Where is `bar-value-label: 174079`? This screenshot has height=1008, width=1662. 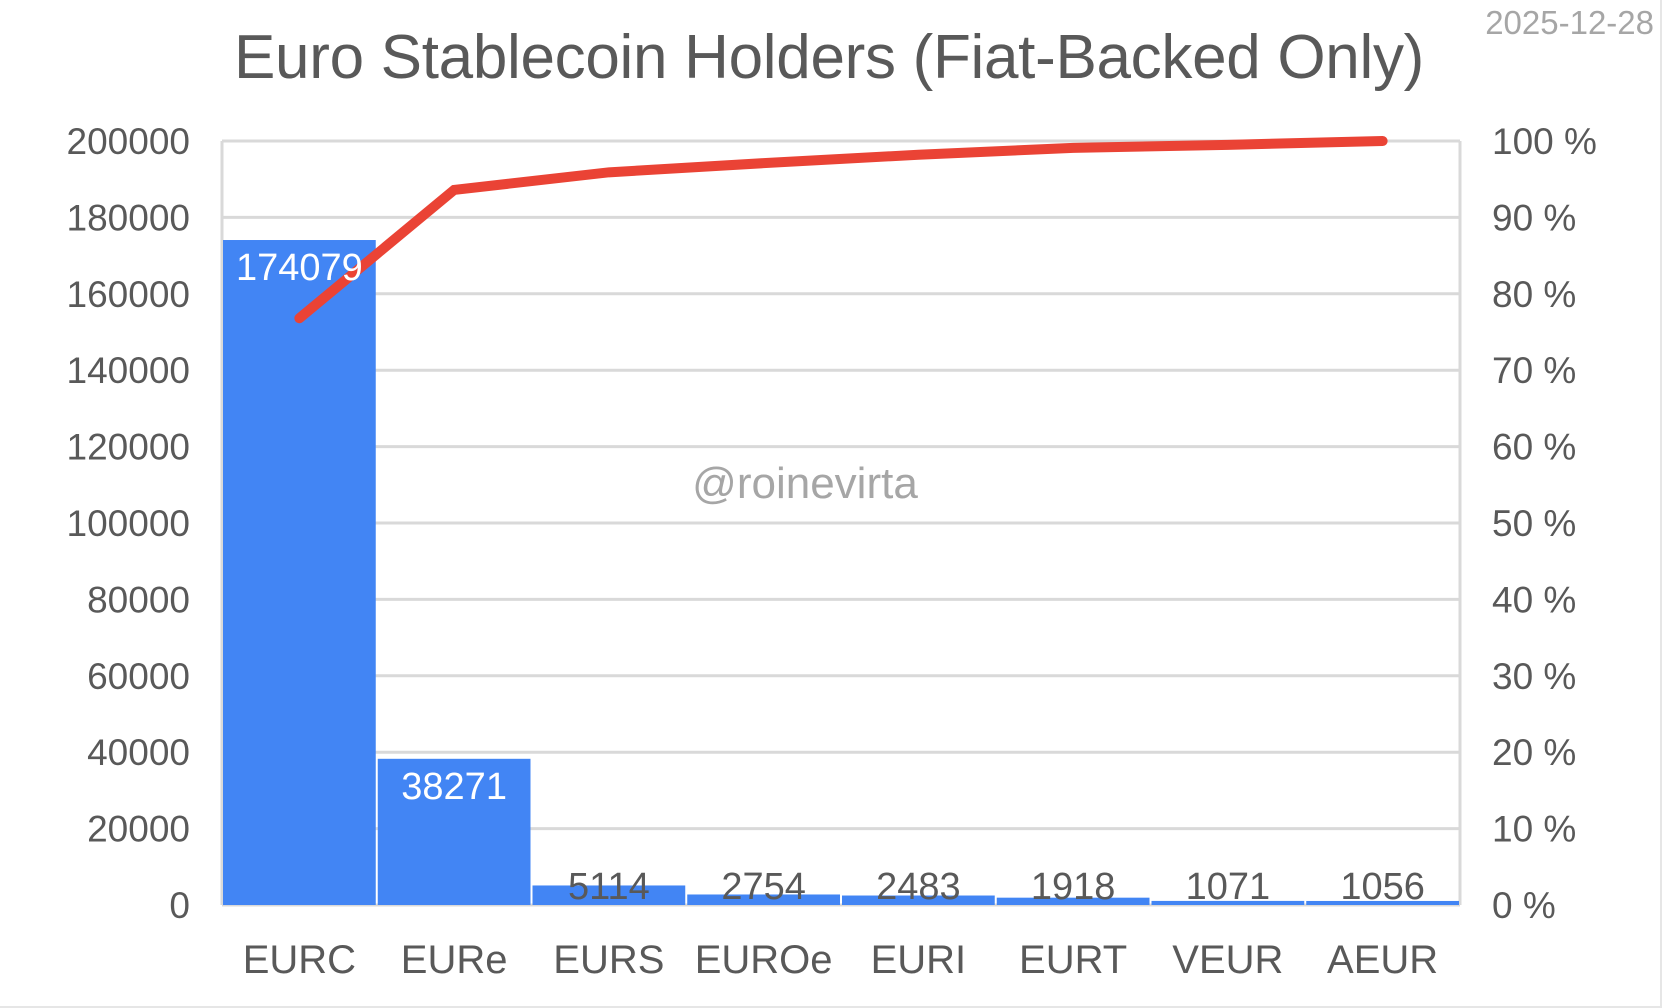 bar-value-label: 174079 is located at coordinates (299, 268).